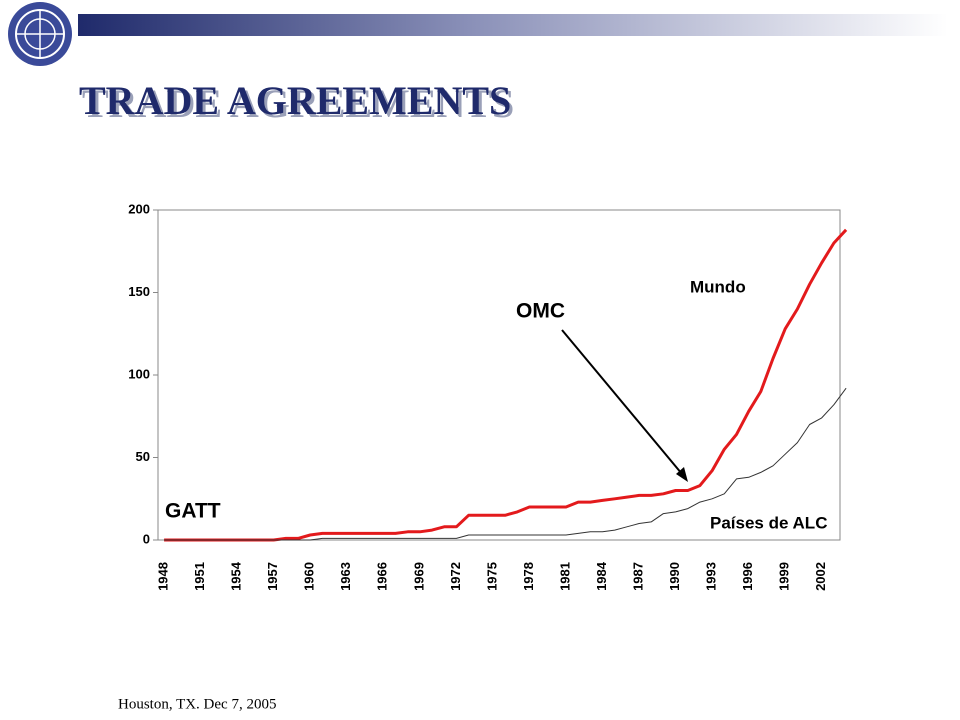 This screenshot has height=720, width=960. Describe the element at coordinates (768, 522) in the screenshot. I see `series-label: Países de ALC` at that location.